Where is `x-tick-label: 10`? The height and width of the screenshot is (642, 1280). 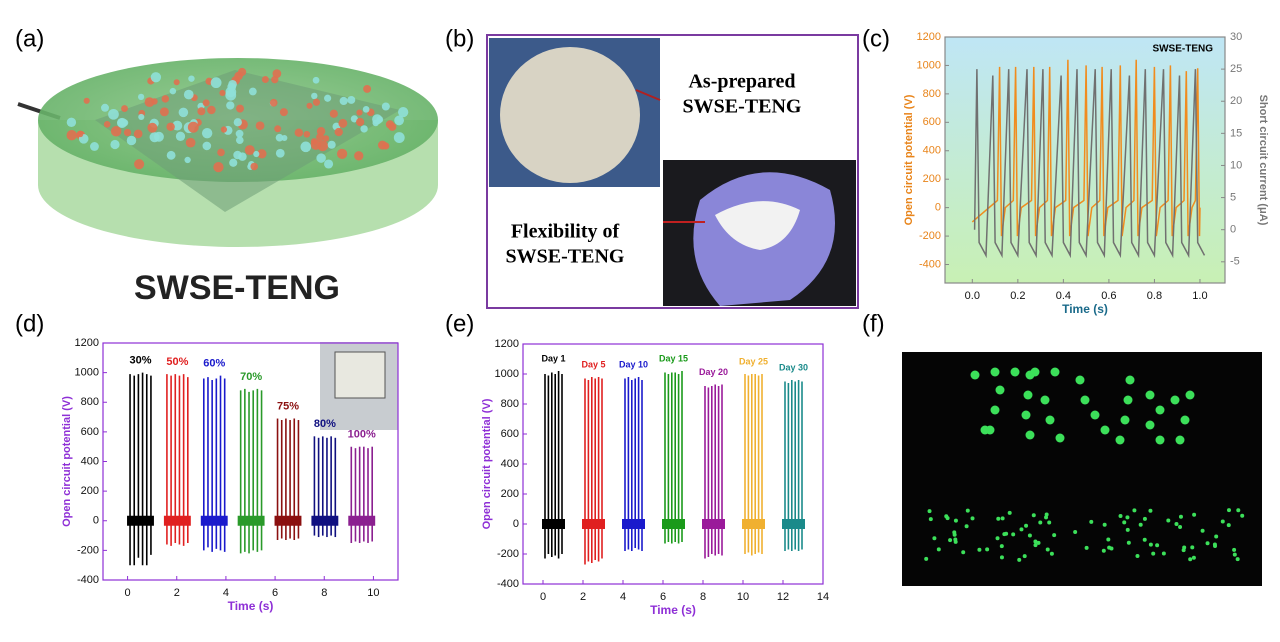
x-tick-label: 10 is located at coordinates (373, 593).